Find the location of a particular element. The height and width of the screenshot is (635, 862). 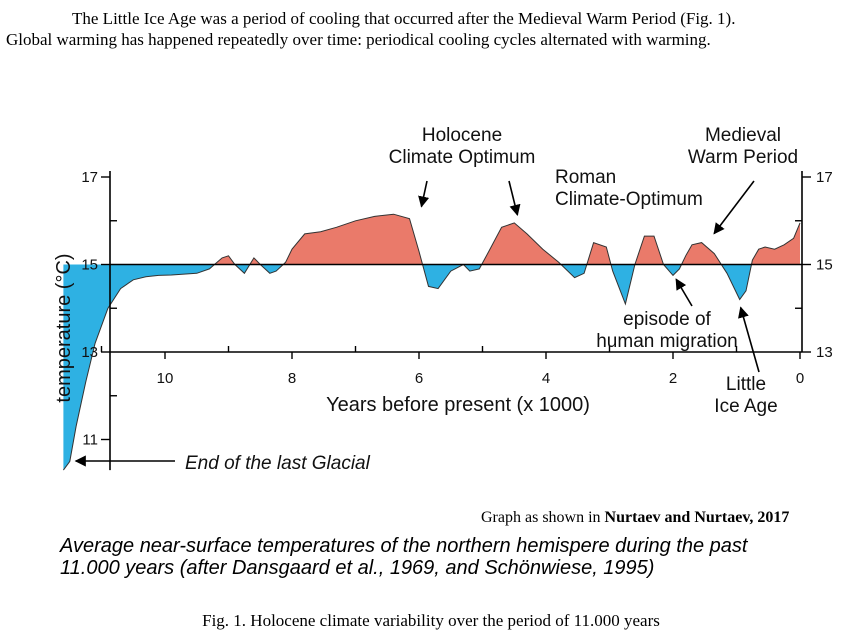

credit-prefix: Graph as shown in is located at coordinates (543, 517).